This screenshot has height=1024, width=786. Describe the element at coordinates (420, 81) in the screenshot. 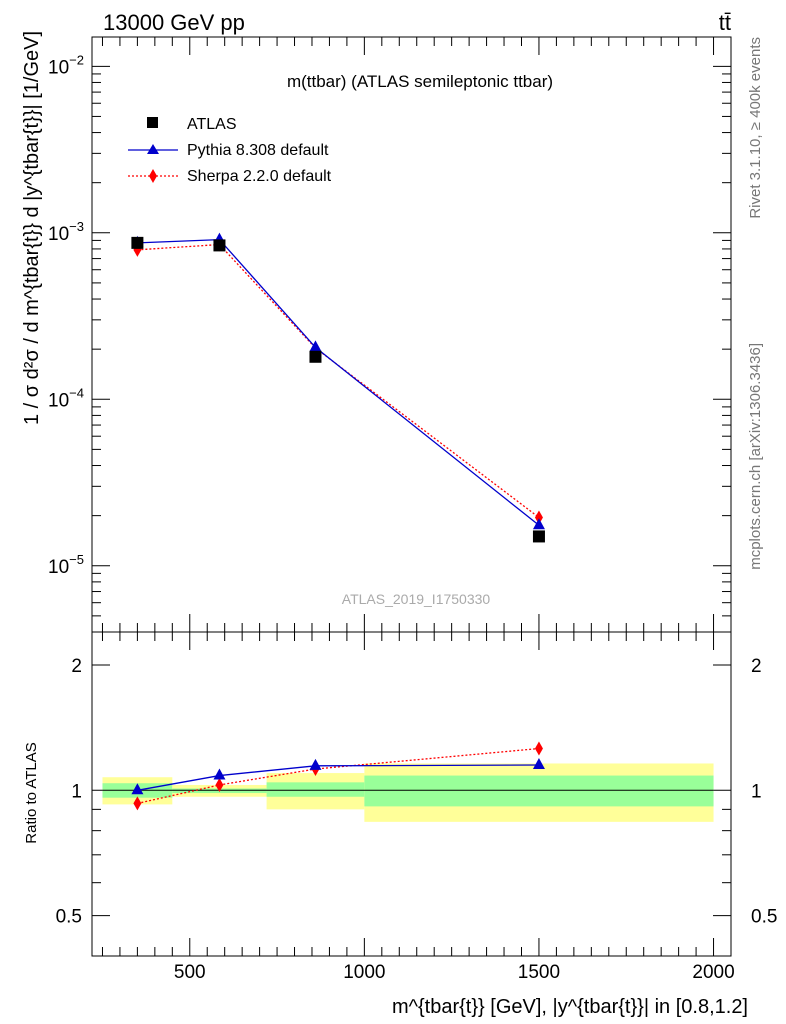

I see `plot-title: m(ttbar) (ATLAS semileptonic ttbar)` at that location.